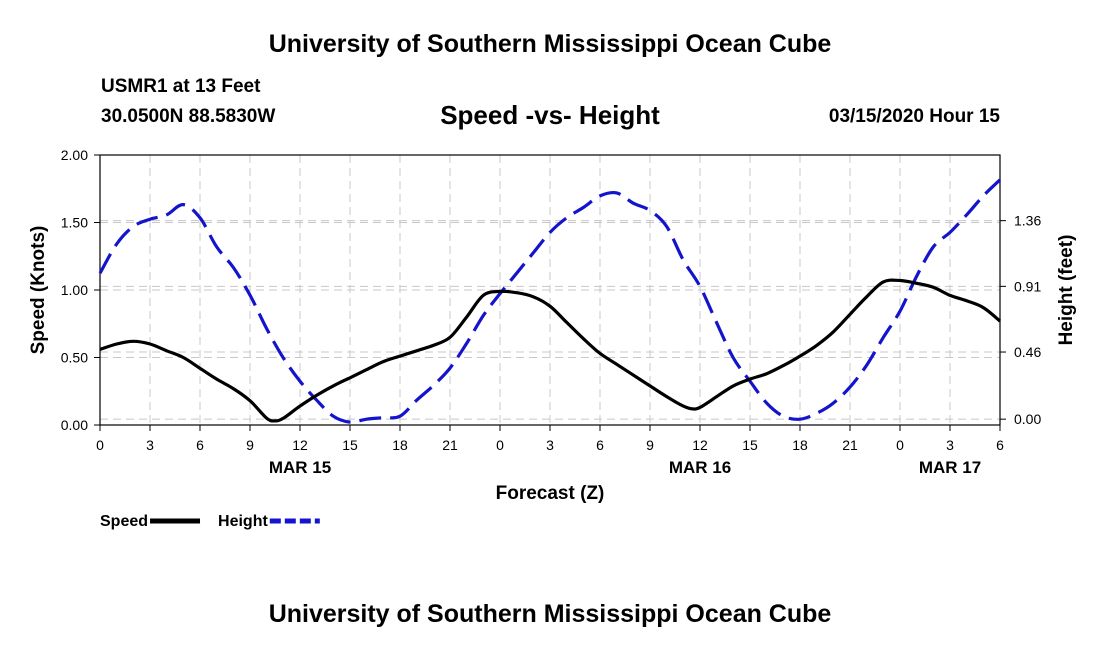 The height and width of the screenshot is (650, 1100). Describe the element at coordinates (38, 290) in the screenshot. I see `y-axis-title: Speed (Knots)` at that location.